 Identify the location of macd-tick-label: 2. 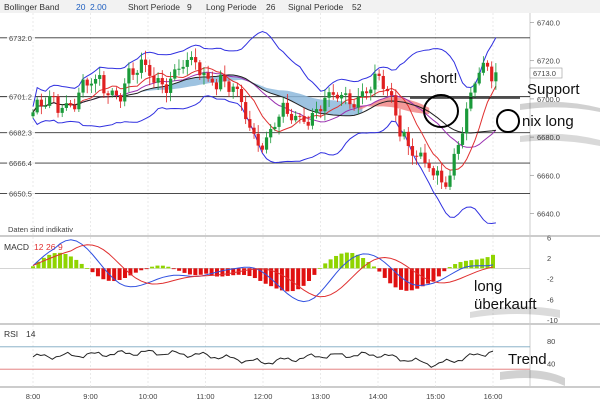
(549, 258).